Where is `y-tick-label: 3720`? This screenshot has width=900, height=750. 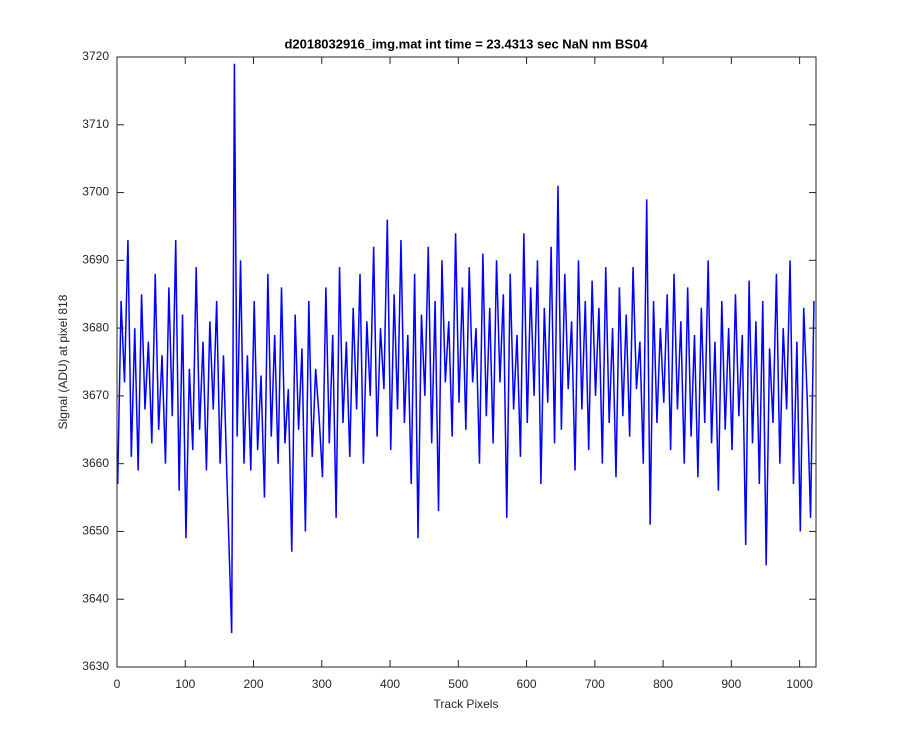 y-tick-label: 3720 is located at coordinates (95, 56).